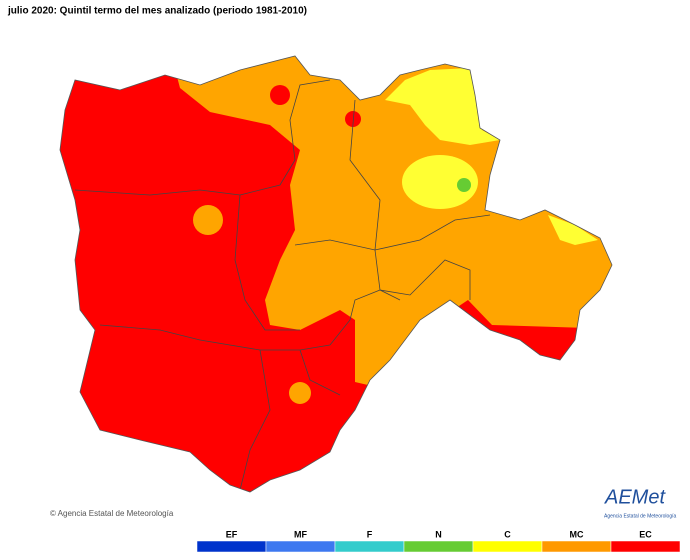 Image resolution: width=690 pixels, height=560 pixels. What do you see at coordinates (300, 534) in the screenshot?
I see `legend-label: MF` at bounding box center [300, 534].